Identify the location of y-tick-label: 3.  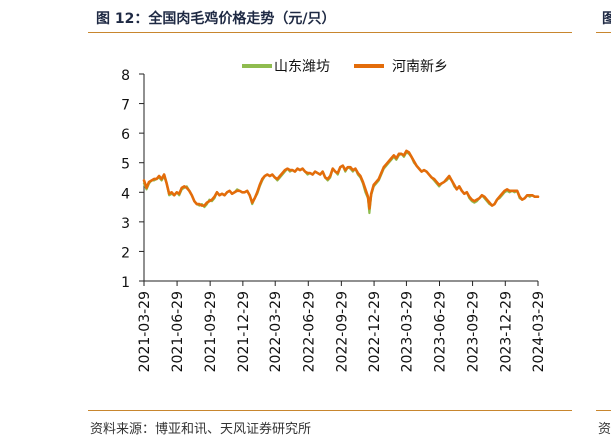
(125, 224).